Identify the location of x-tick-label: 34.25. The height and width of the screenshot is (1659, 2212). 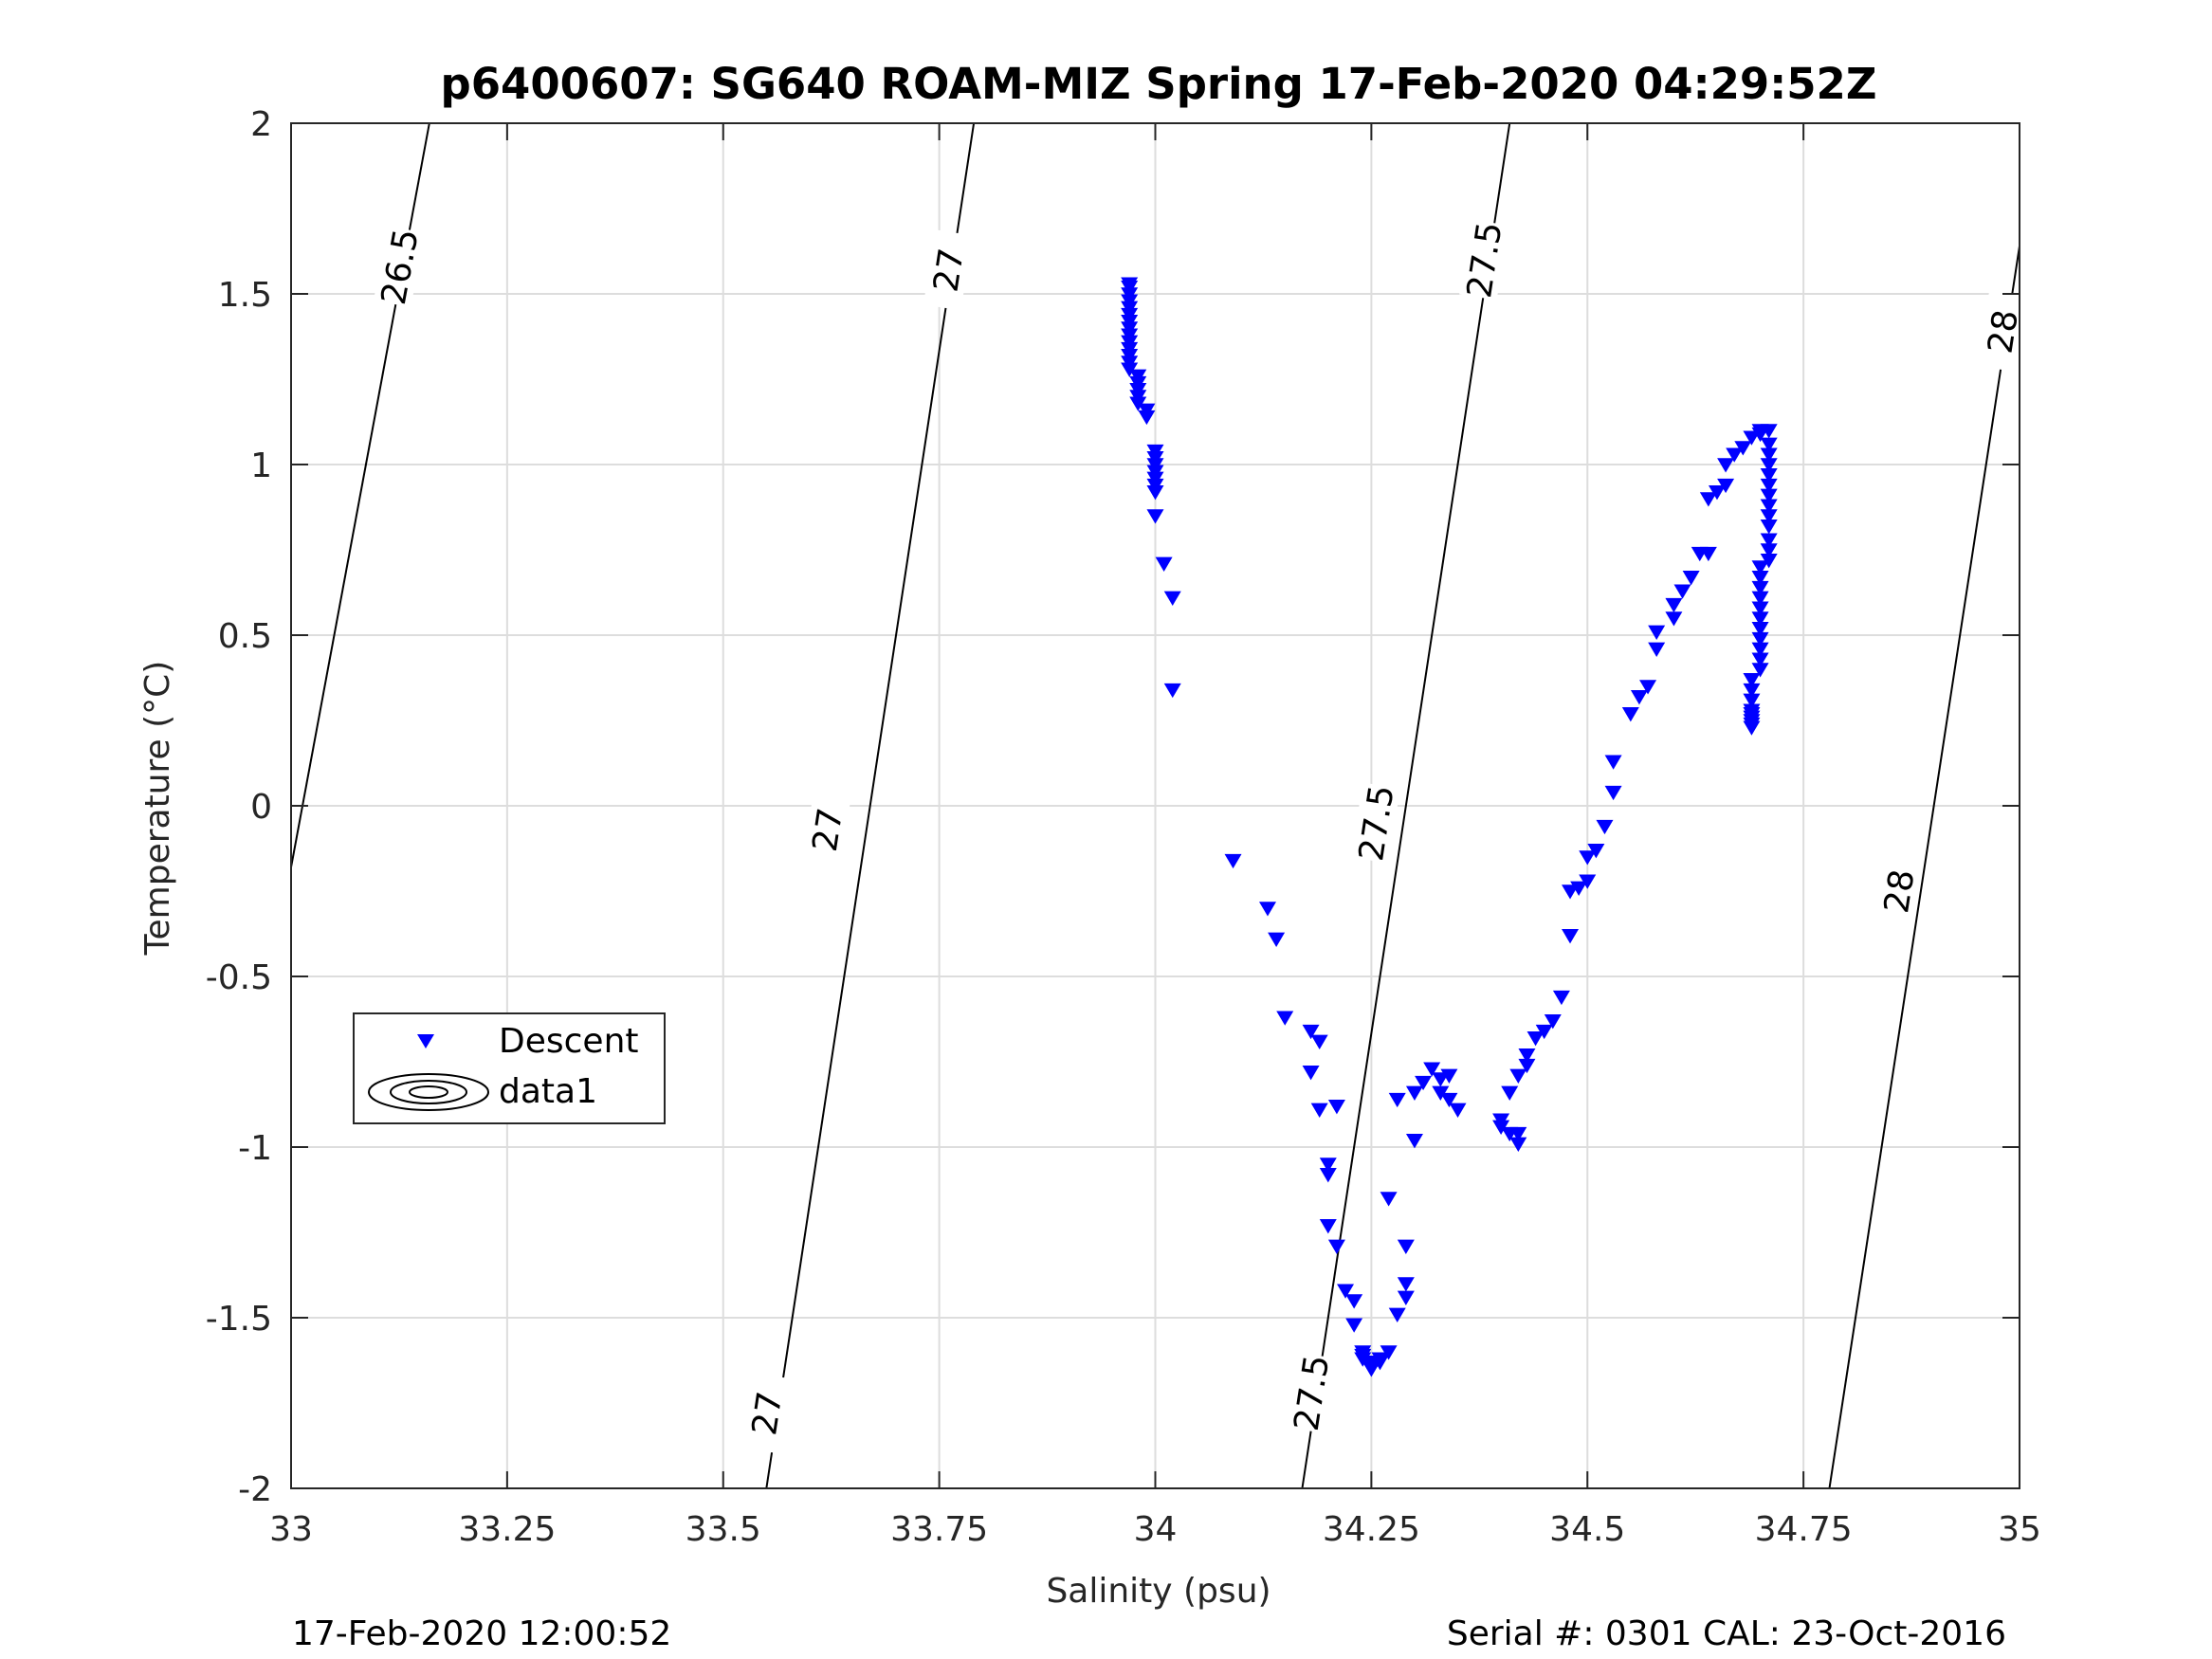
(1371, 1529).